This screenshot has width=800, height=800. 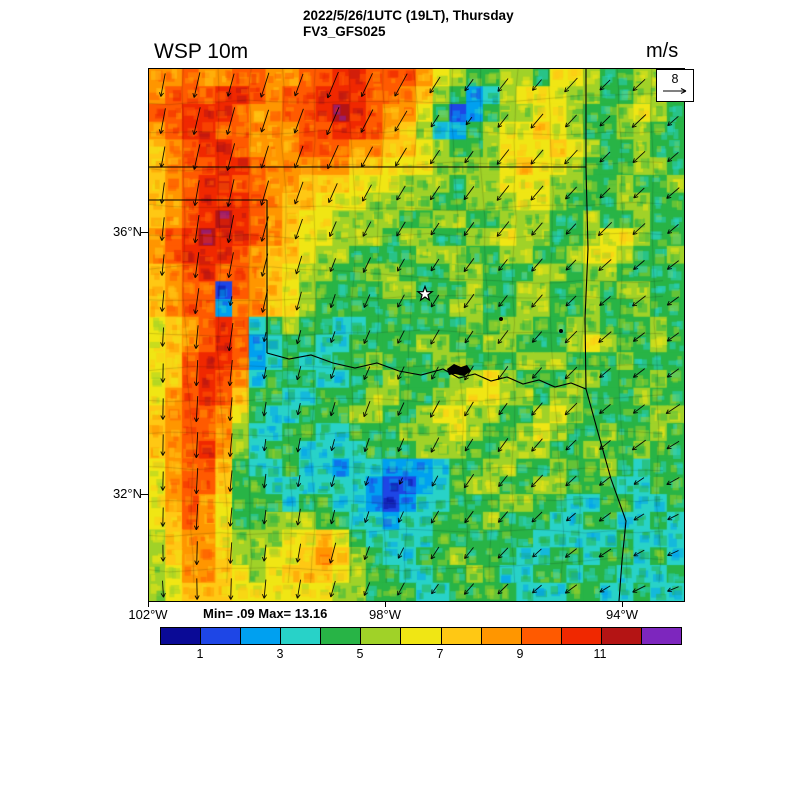 What do you see at coordinates (127, 231) in the screenshot?
I see `lat-label-36n: 36°N` at bounding box center [127, 231].